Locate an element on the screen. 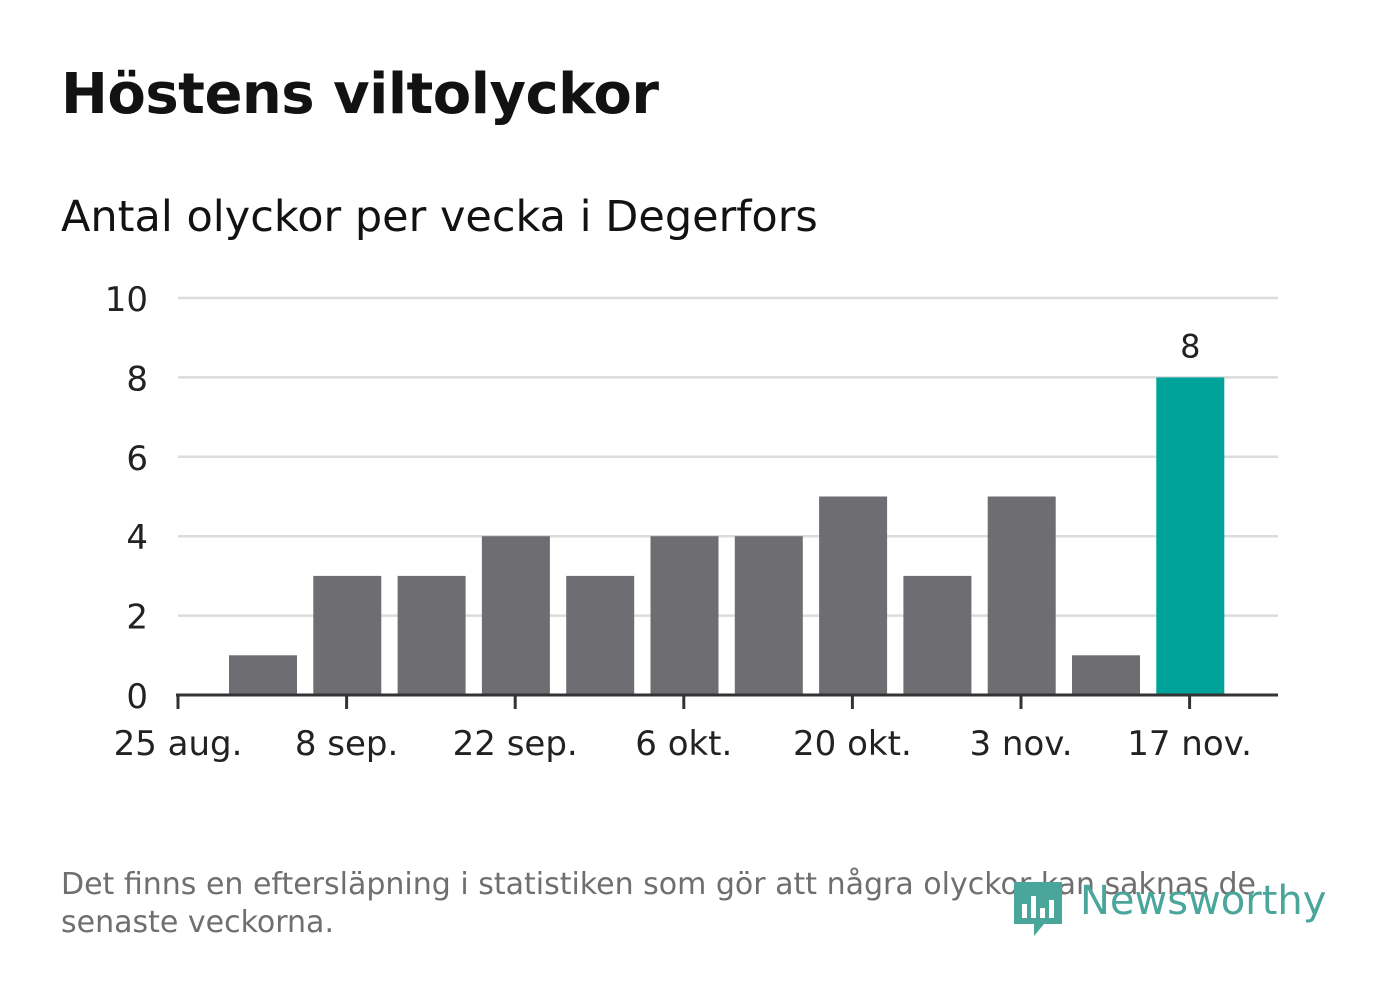 The height and width of the screenshot is (999, 1382). y-tick-label: 10 is located at coordinates (126, 300).